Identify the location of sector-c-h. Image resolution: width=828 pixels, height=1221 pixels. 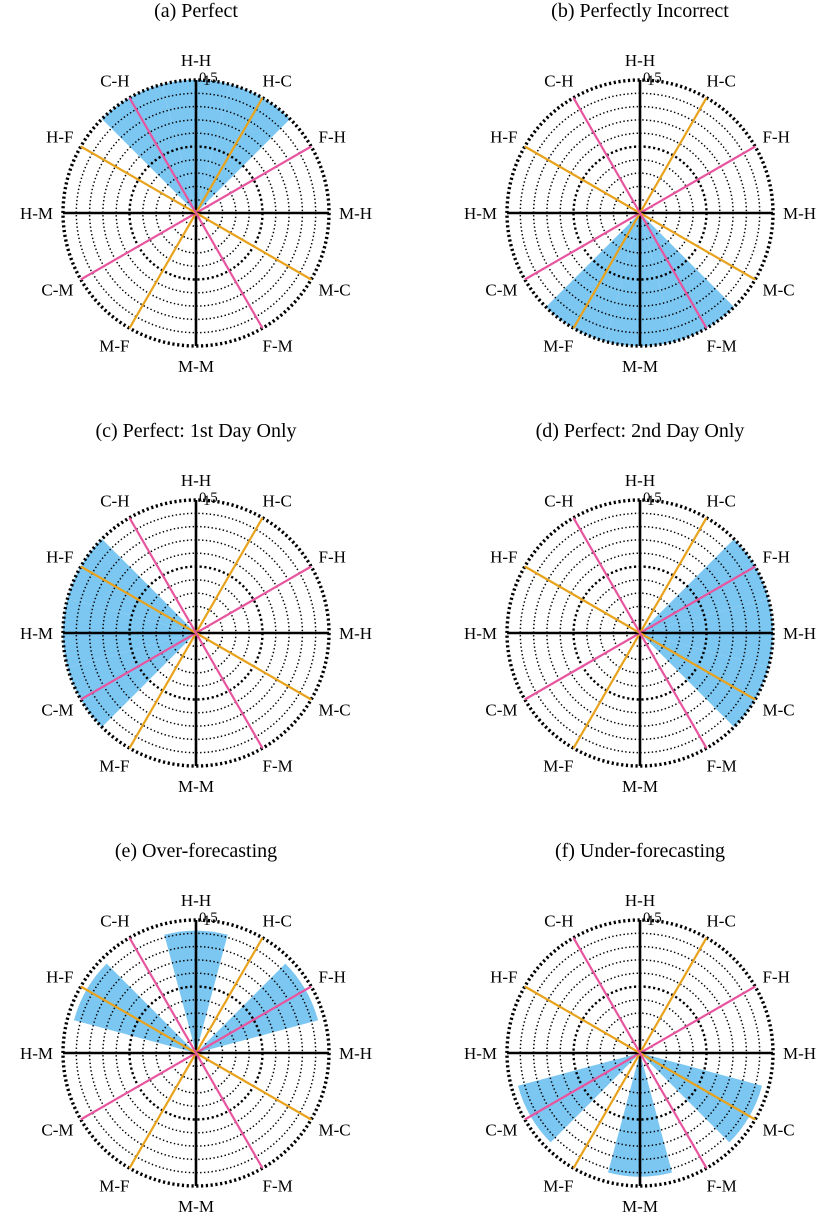
(148, 148).